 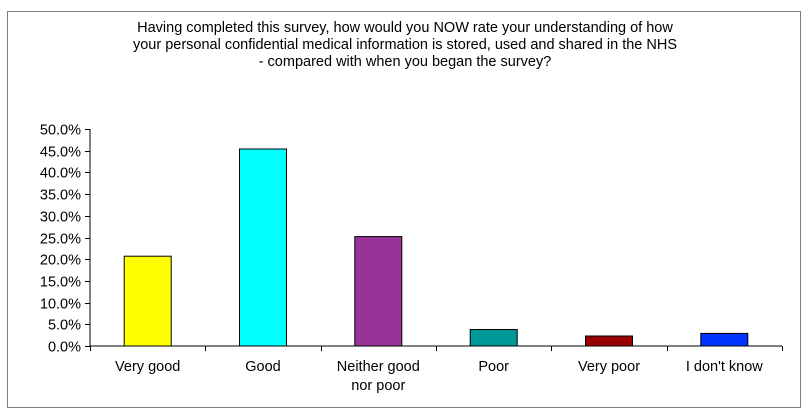 I want to click on x-tick-label: Good, so click(x=262, y=367).